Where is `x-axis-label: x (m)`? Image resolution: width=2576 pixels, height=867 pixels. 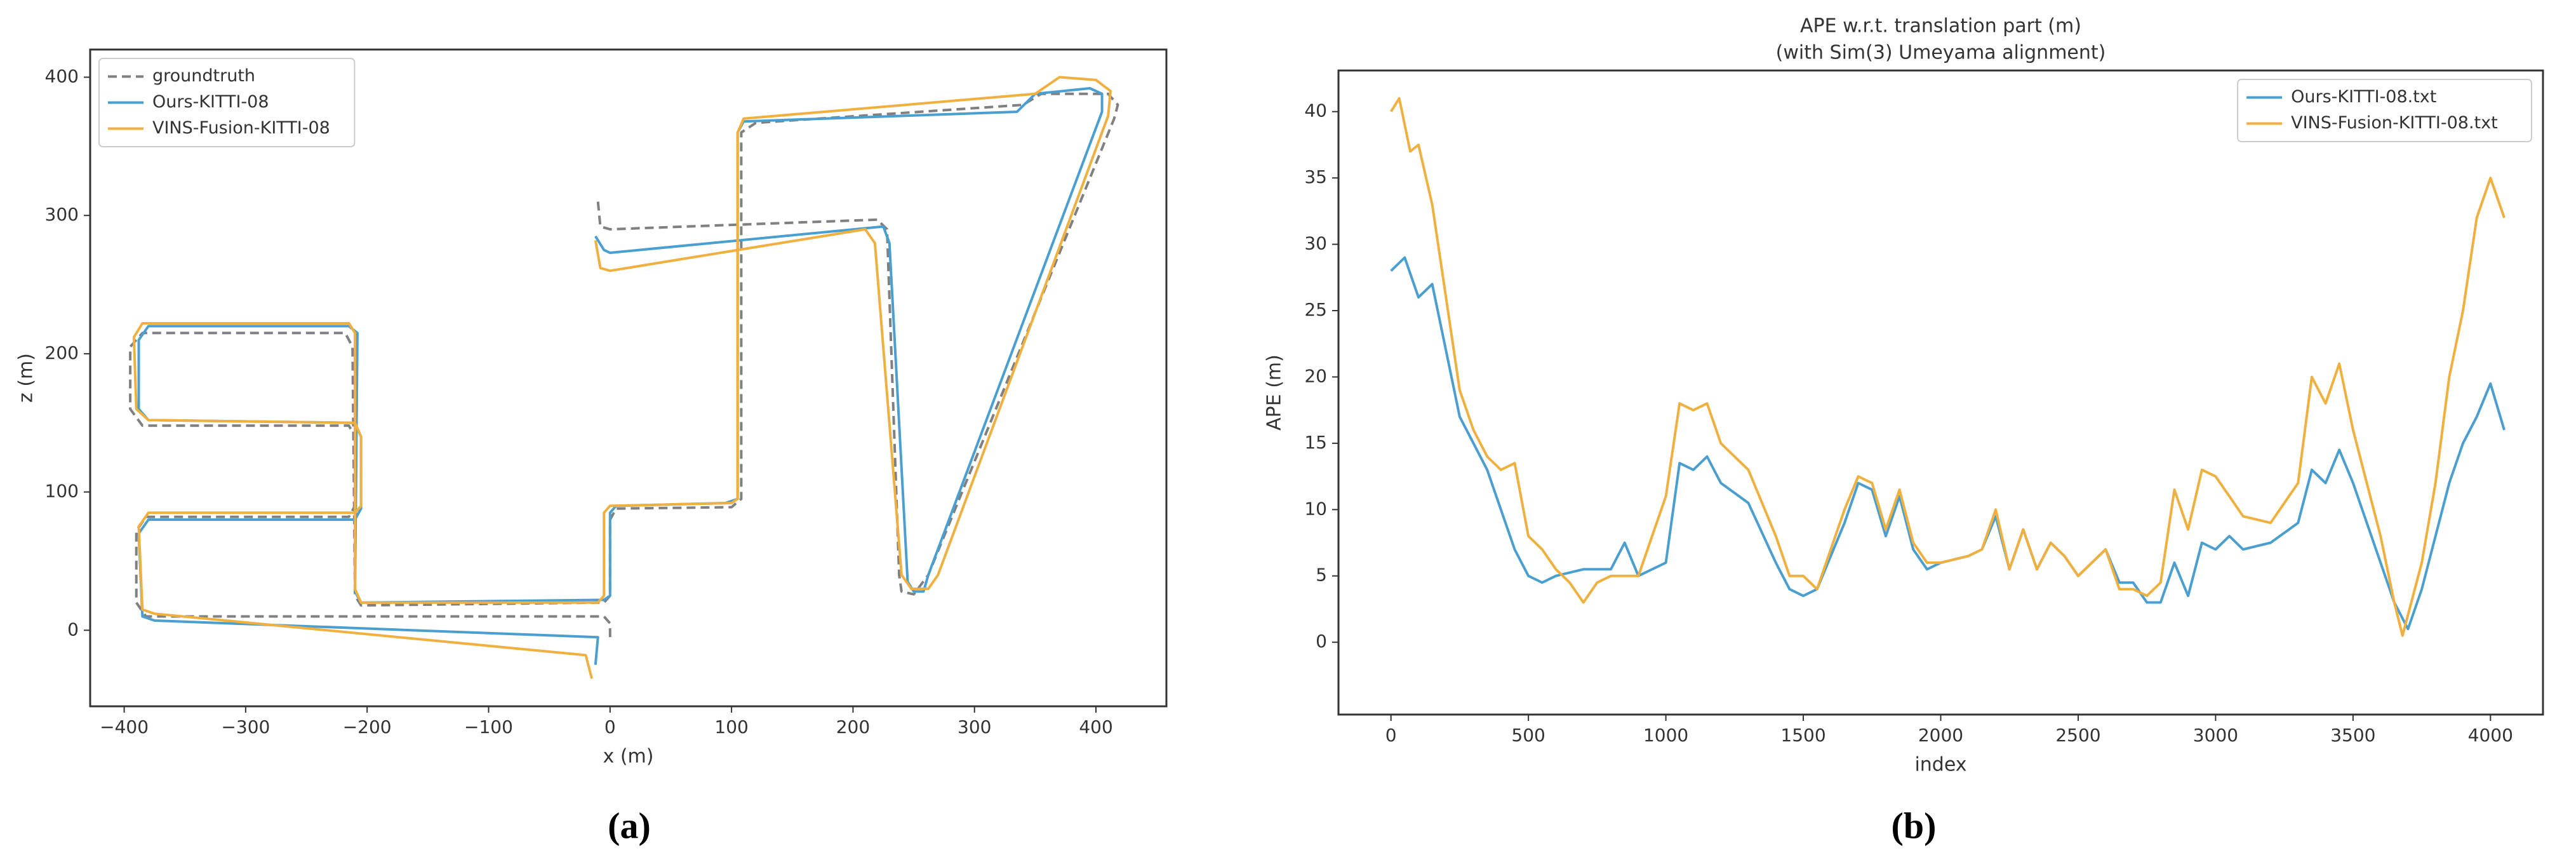
x-axis-label: x (m) is located at coordinates (628, 757).